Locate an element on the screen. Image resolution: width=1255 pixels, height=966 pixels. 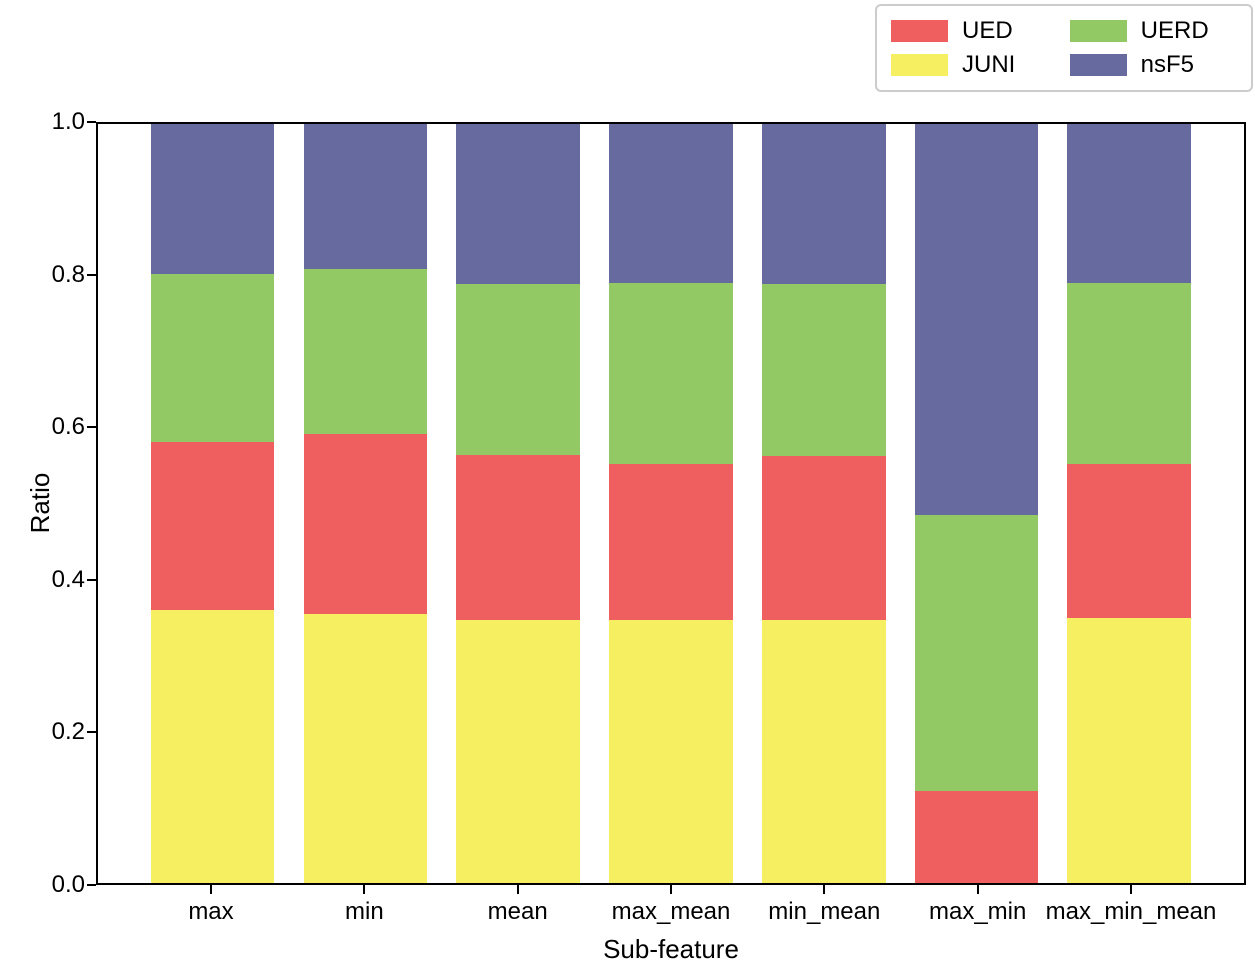
bar-slot-min_mean is located at coordinates (823, 503).